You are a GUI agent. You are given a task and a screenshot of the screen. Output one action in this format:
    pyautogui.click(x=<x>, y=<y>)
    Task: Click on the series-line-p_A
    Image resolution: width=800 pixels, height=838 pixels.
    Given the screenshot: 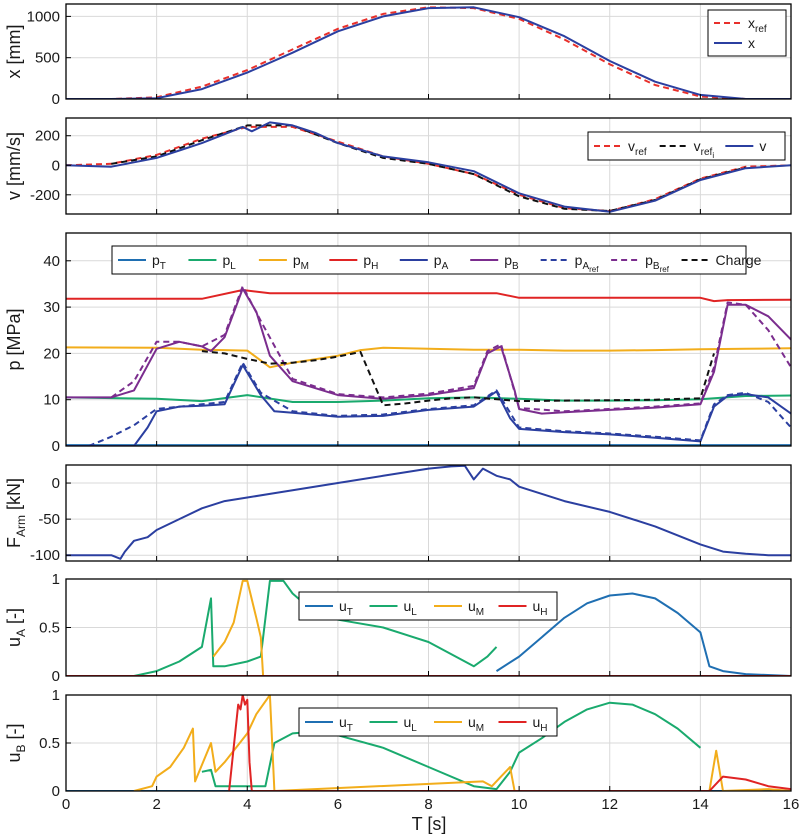 What is the action you would take?
    pyautogui.click(x=428, y=405)
    